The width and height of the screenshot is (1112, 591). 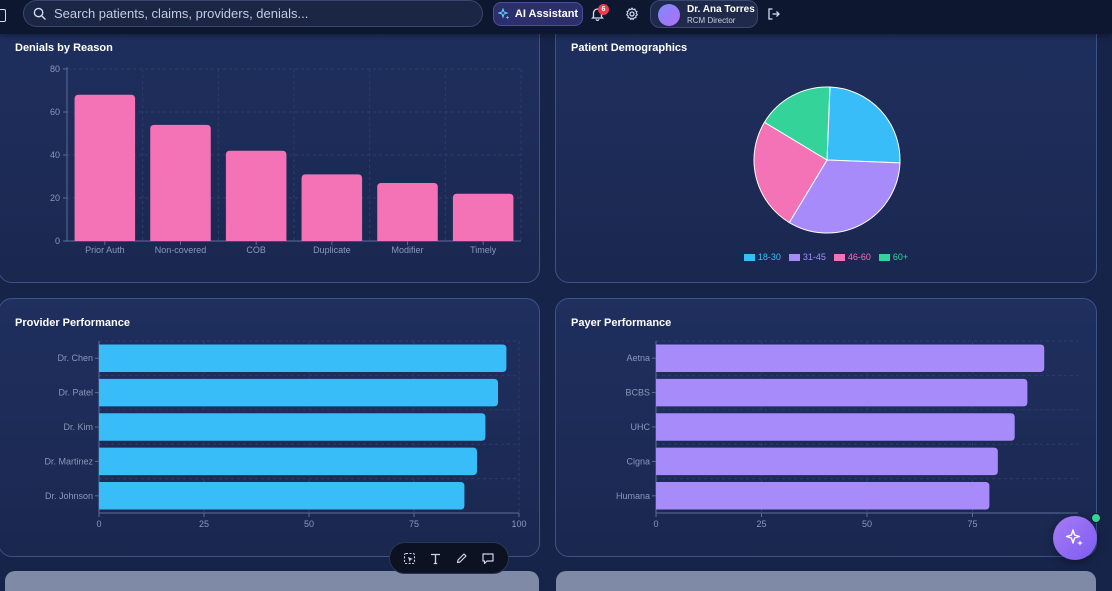 I want to click on demographics-legend: 18-30 31-45 46-60 60+, so click(x=826, y=257).